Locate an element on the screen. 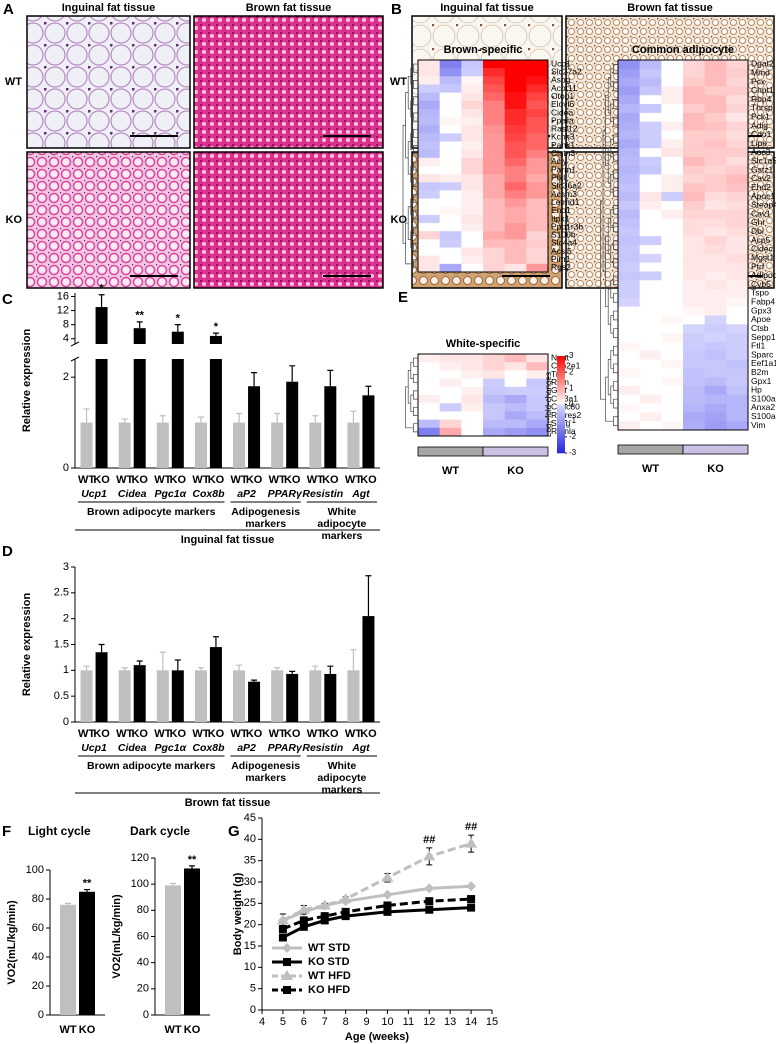  significance: * is located at coordinates (216, 327).